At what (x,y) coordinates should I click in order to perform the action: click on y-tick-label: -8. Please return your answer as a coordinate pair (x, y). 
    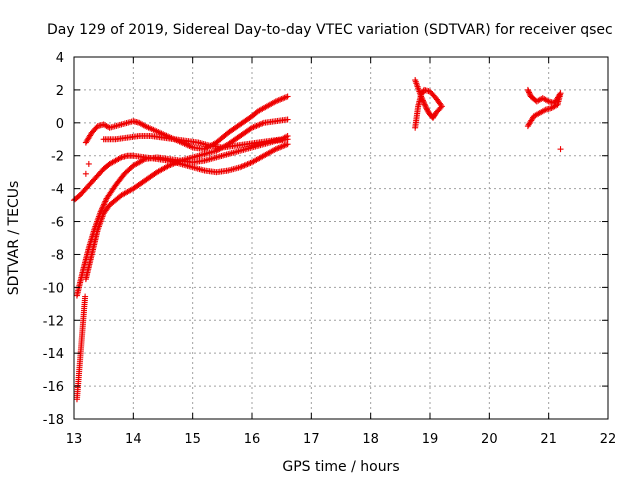
    Looking at the image, I should click on (57, 255).